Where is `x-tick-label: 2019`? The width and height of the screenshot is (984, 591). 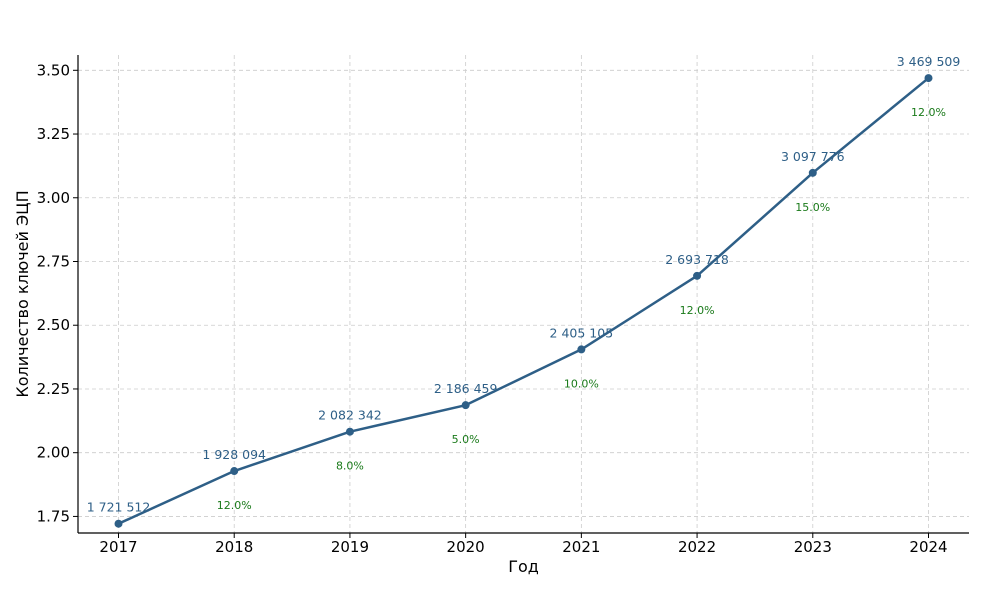
x-tick-label: 2019 is located at coordinates (350, 547).